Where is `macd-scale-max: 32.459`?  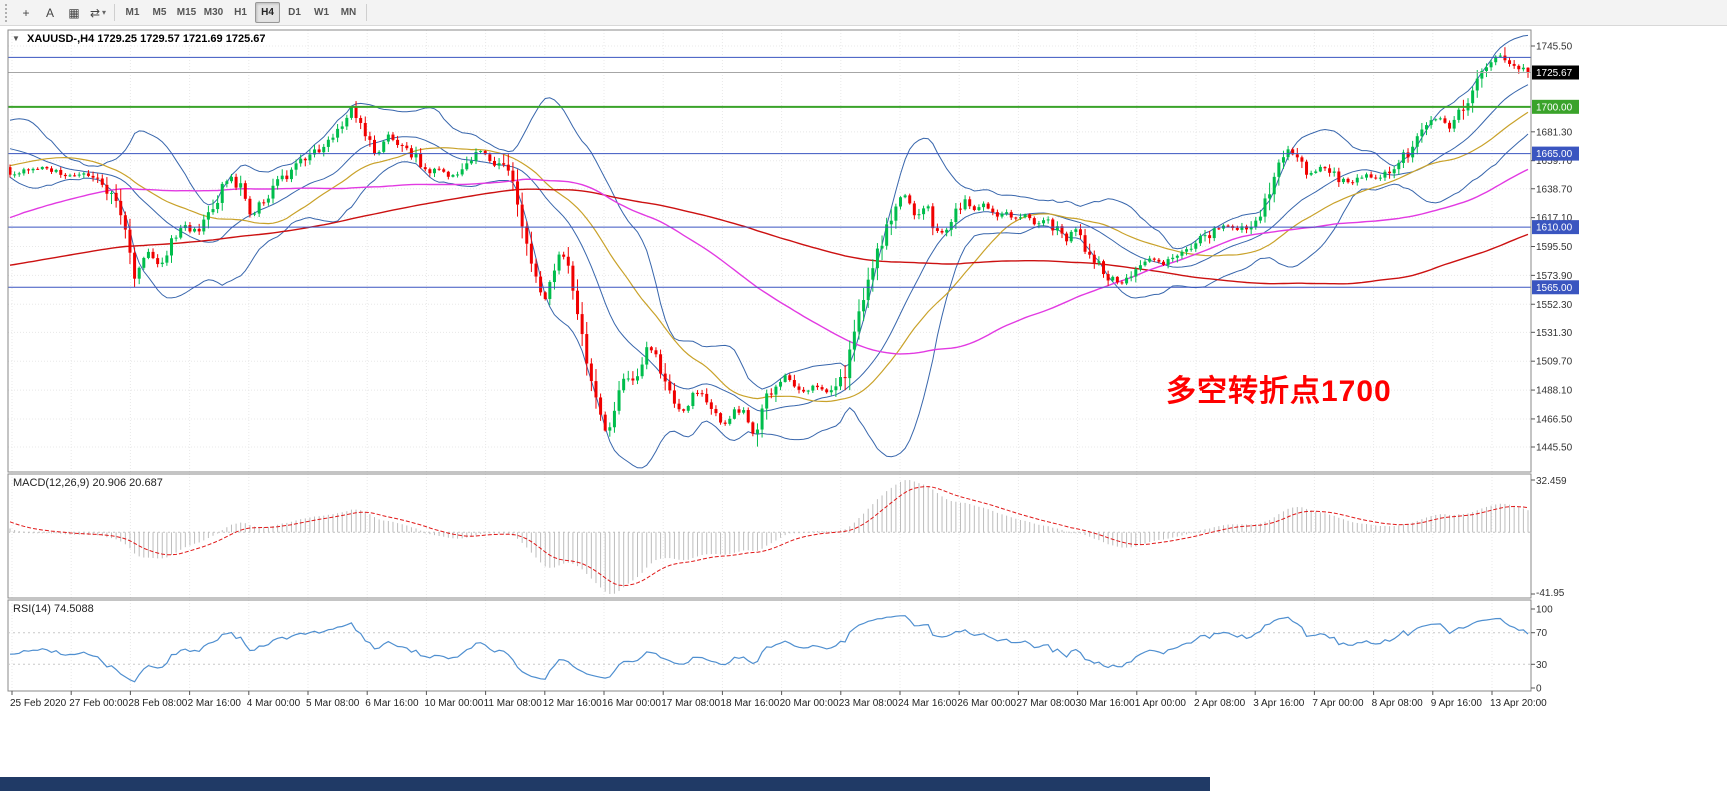
macd-scale-max: 32.459 is located at coordinates (1551, 481).